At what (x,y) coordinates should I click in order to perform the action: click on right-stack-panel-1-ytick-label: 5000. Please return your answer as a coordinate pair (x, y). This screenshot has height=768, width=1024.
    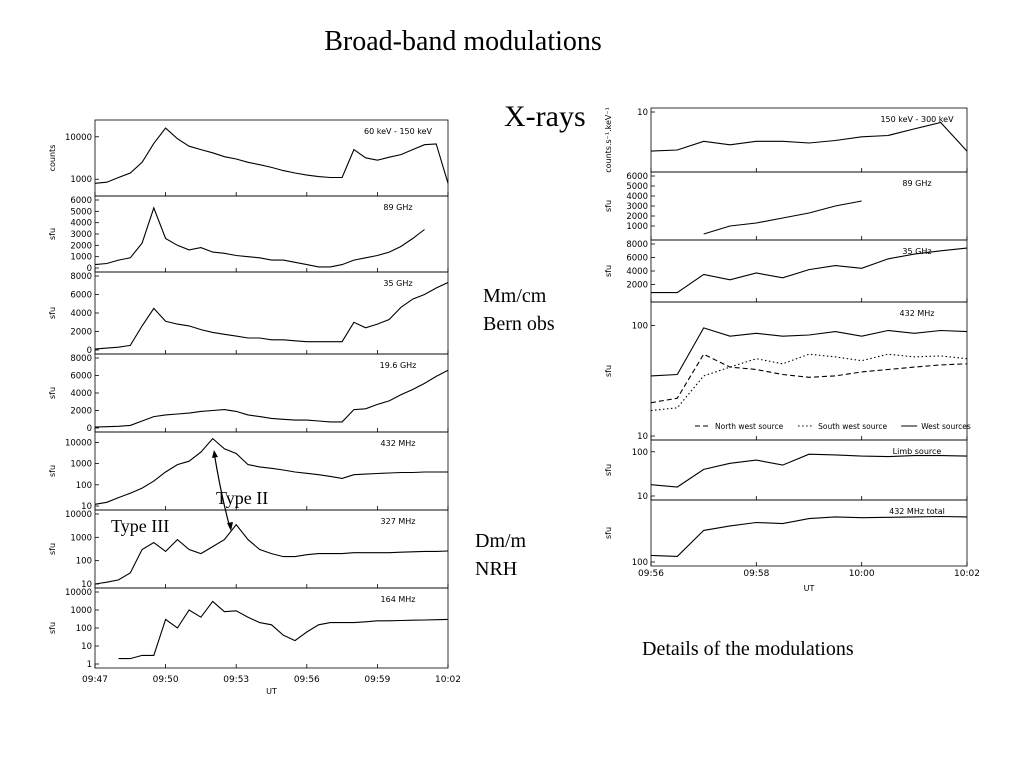
    Looking at the image, I should click on (637, 187).